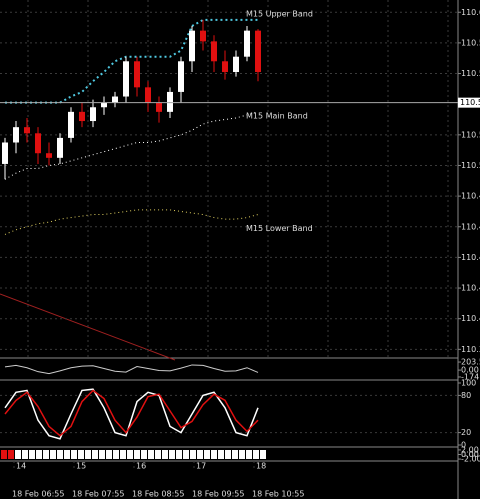 The image size is (480, 499). Describe the element at coordinates (468, 383) in the screenshot. I see `y-tick-label: 100` at that location.